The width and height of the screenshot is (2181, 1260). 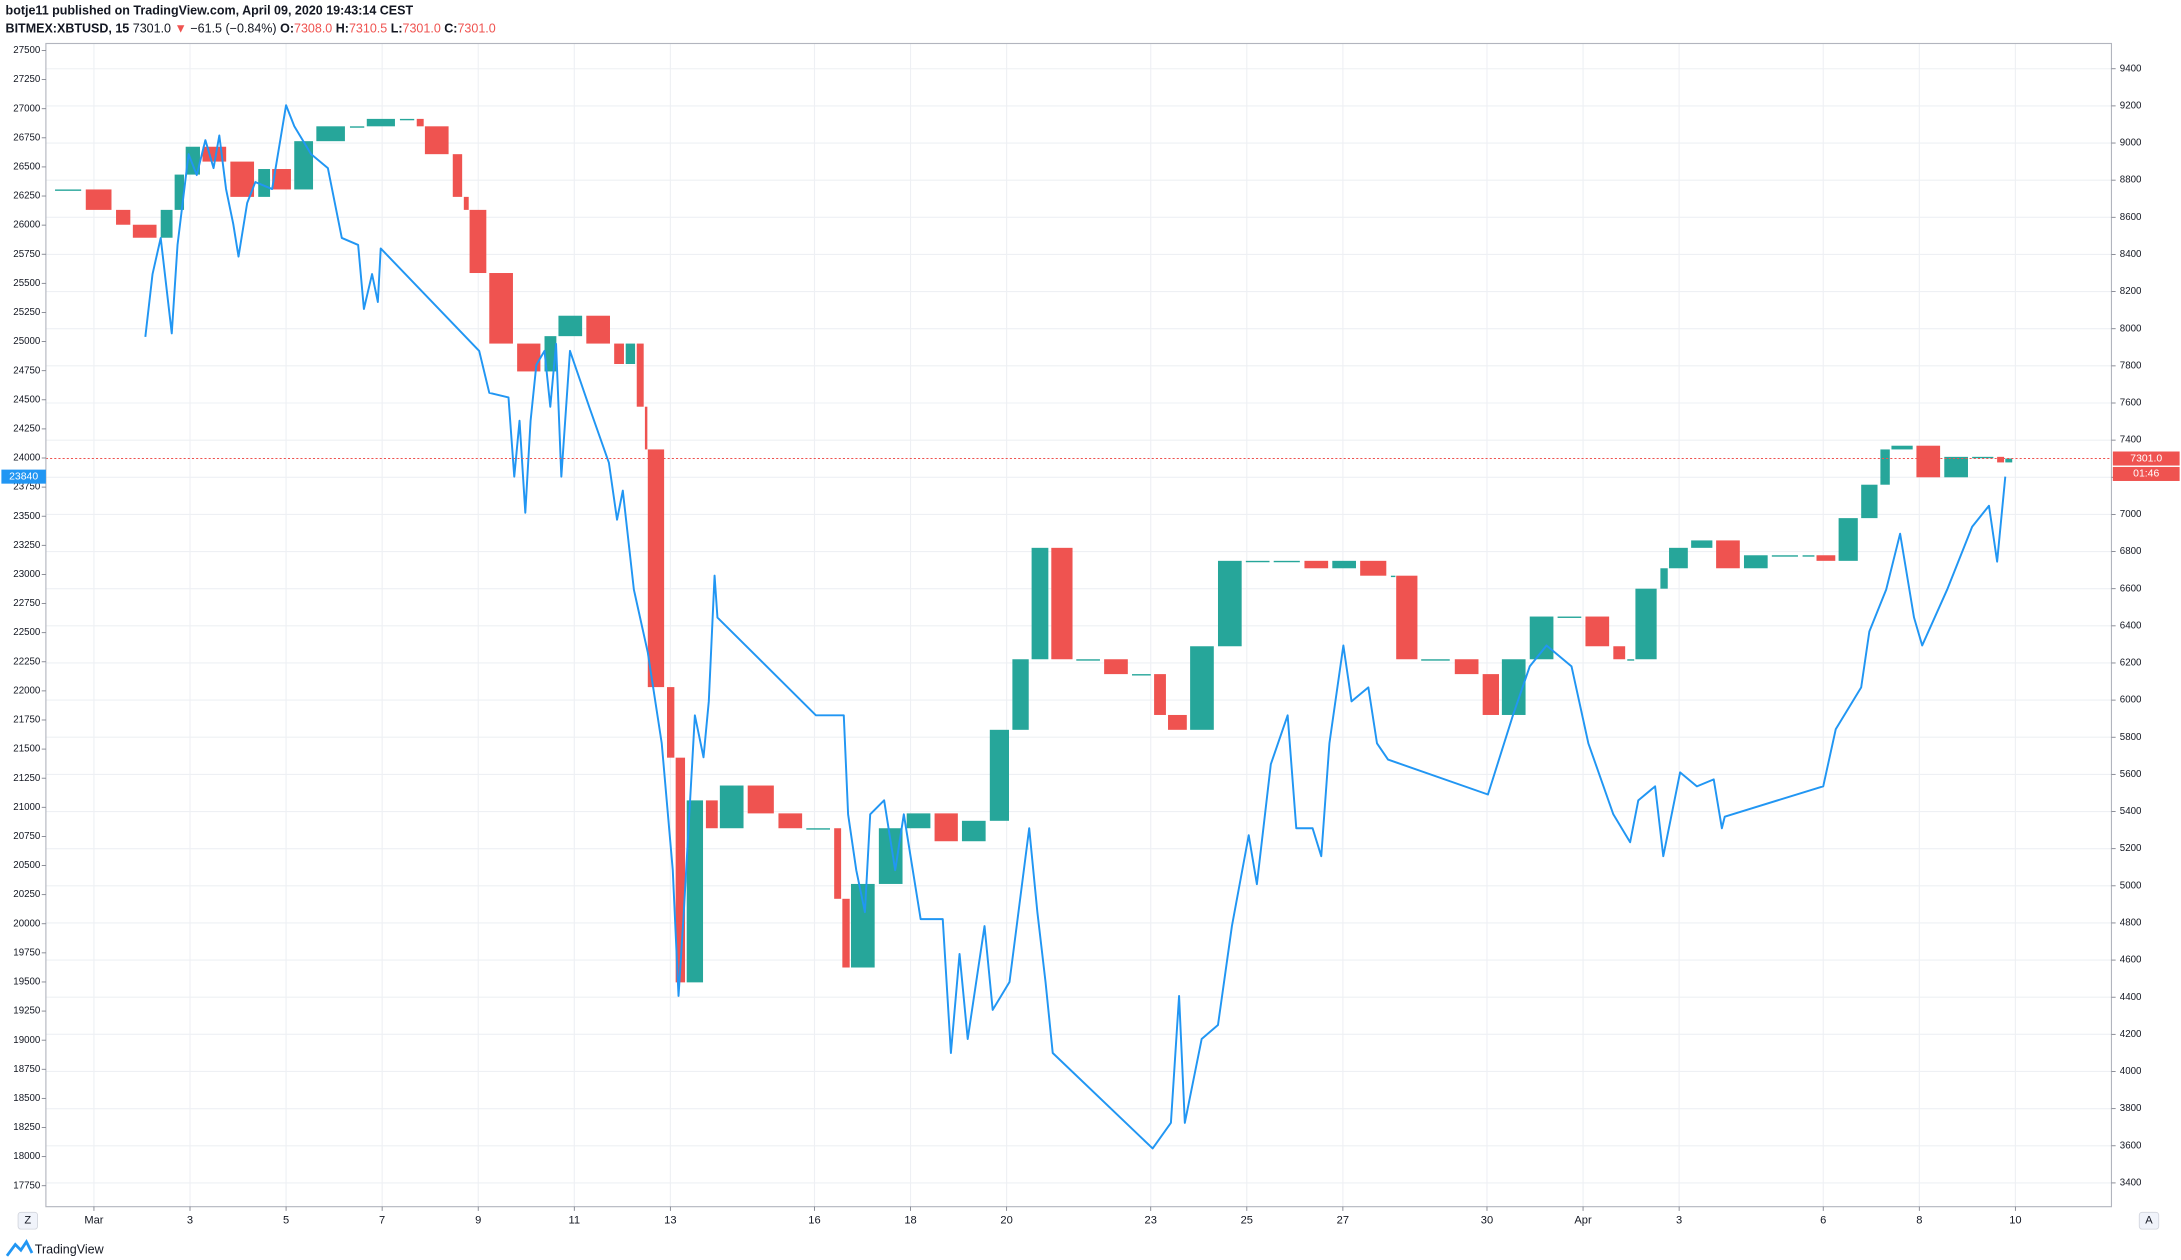 I want to click on line-last-label: 23840, so click(x=23, y=476).